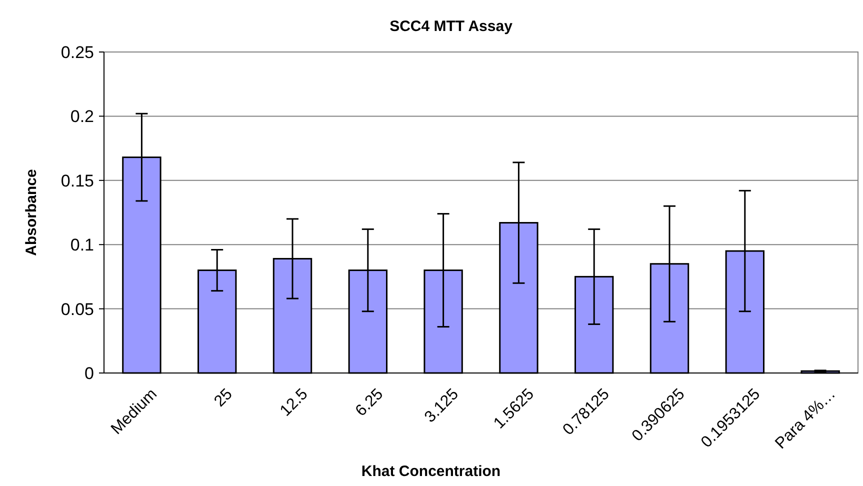  I want to click on y-axis-title: Absorbance, so click(31, 212).